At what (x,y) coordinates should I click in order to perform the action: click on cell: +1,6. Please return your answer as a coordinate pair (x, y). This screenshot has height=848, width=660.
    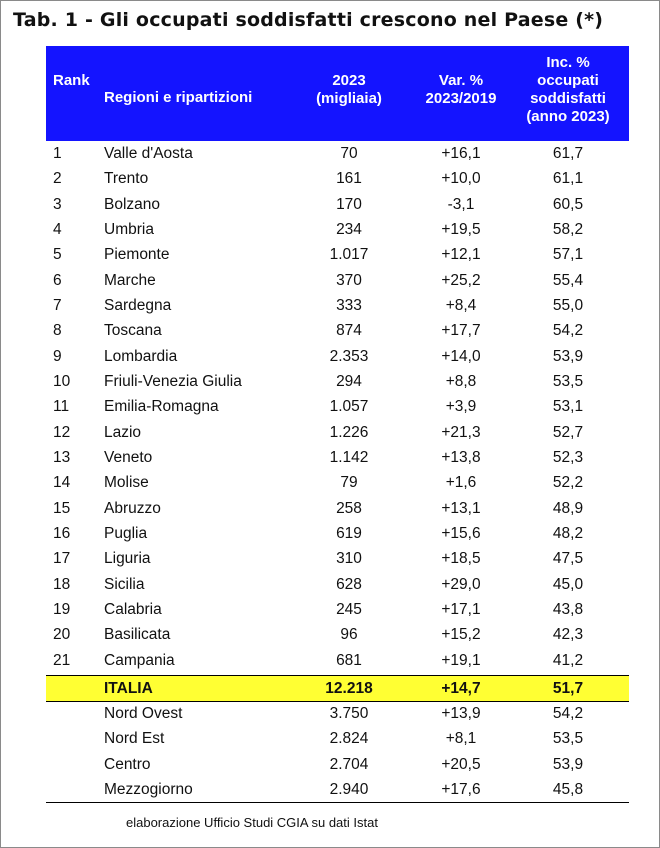
    Looking at the image, I should click on (461, 483).